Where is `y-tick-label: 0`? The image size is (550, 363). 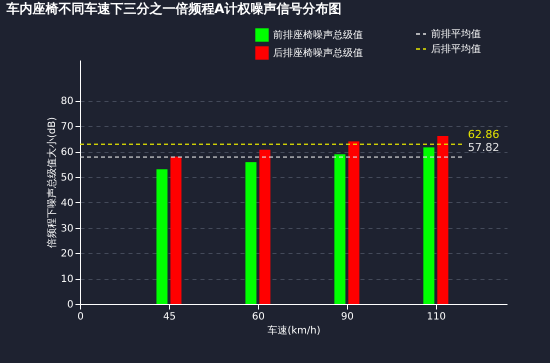
y-tick-label: 0 is located at coordinates (70, 305).